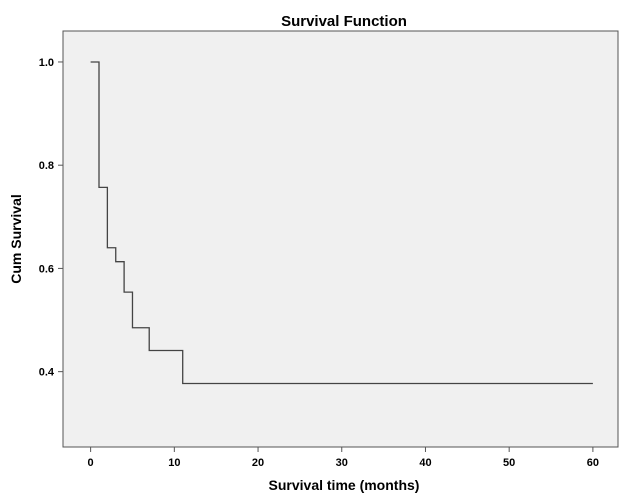 This screenshot has width=625, height=496. I want to click on chart-title: Survival Function, so click(344, 21).